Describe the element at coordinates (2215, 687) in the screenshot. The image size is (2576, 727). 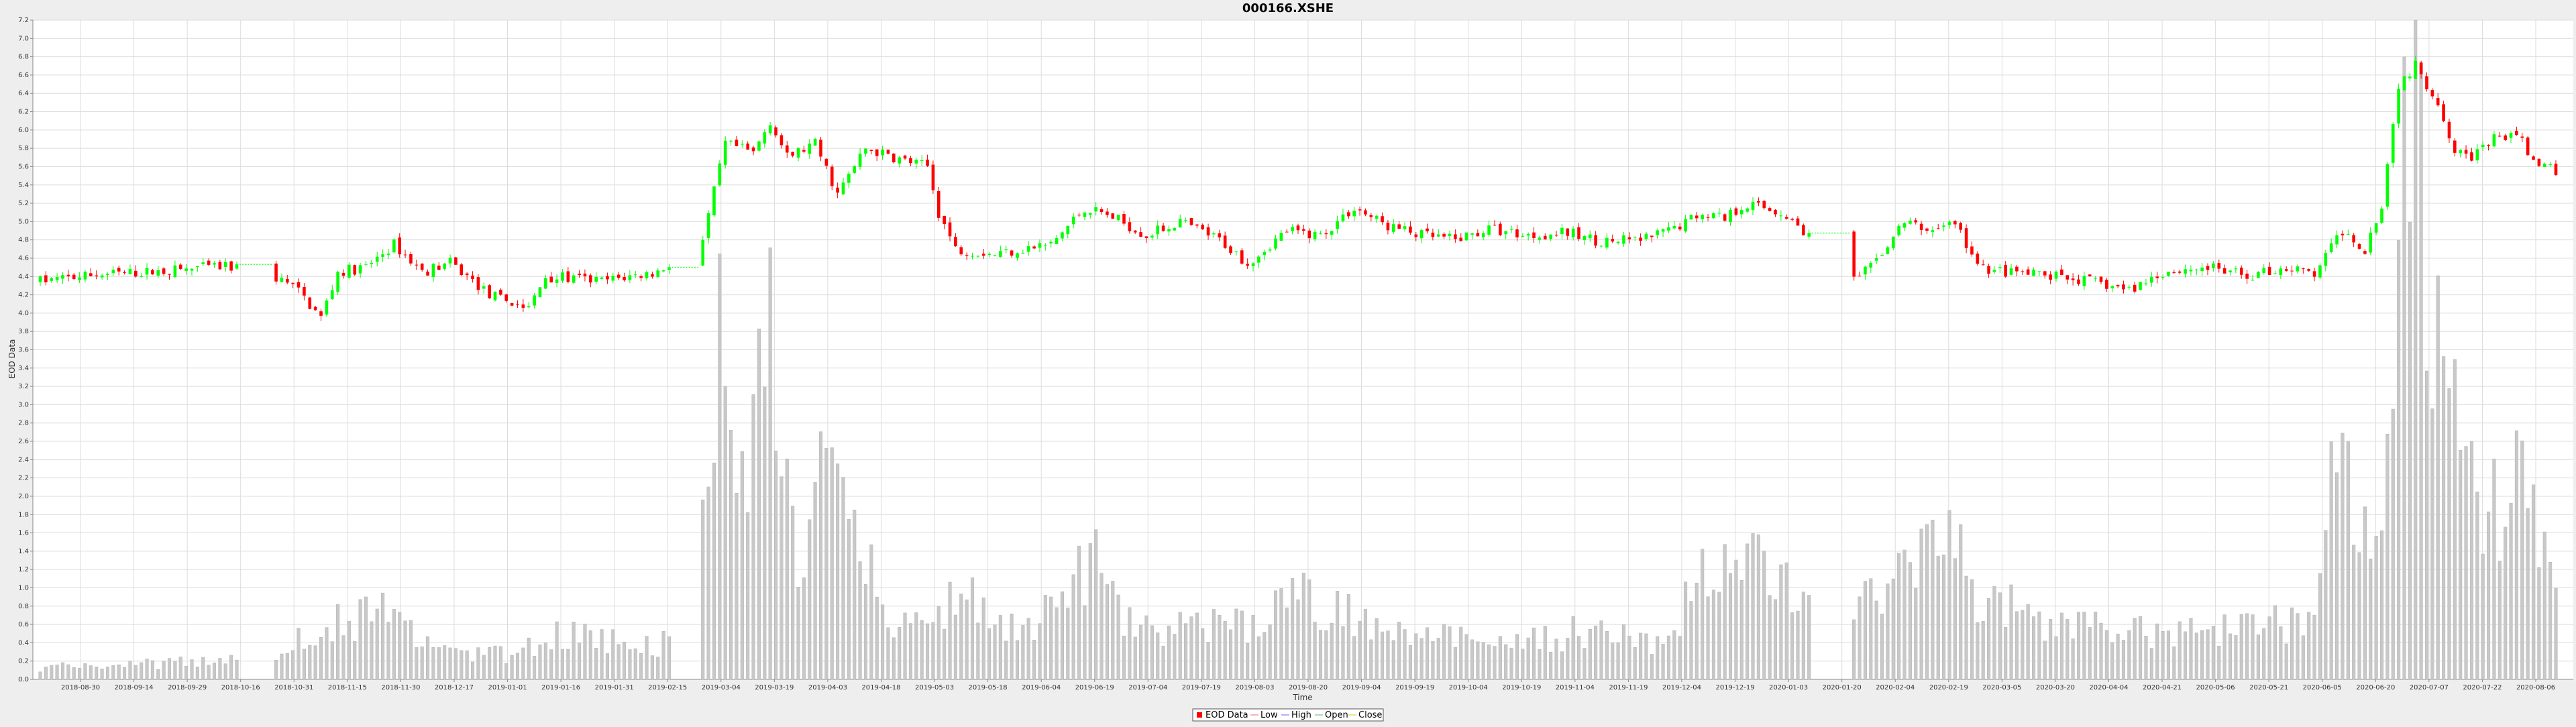
I see `x-tick-label: 2020-05-06` at that location.